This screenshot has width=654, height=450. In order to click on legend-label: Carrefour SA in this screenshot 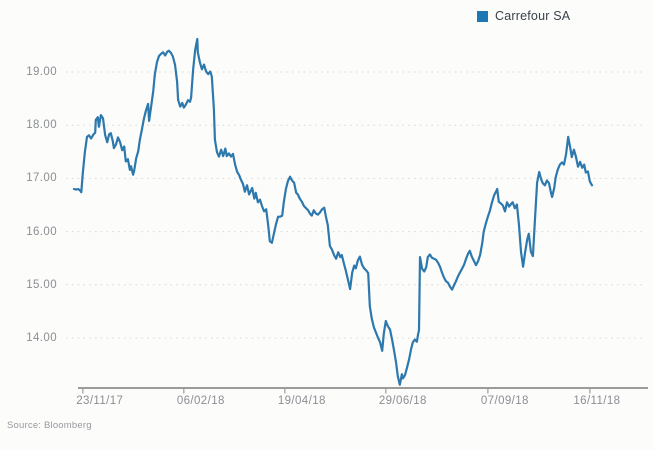, I will do `click(533, 16)`.